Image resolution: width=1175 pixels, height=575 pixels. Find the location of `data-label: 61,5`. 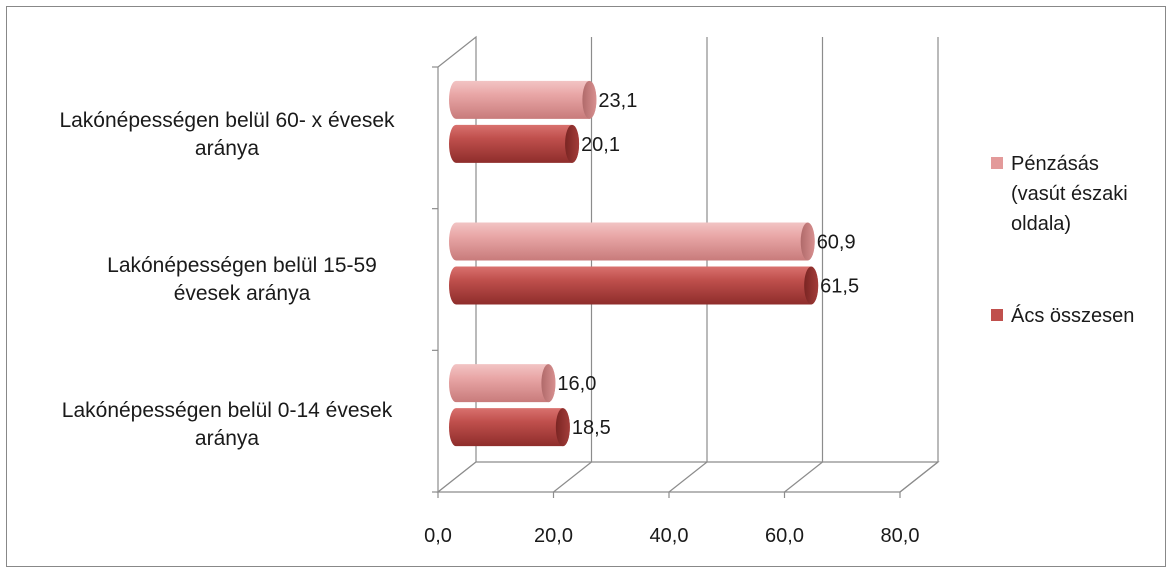

data-label: 61,5 is located at coordinates (839, 287).